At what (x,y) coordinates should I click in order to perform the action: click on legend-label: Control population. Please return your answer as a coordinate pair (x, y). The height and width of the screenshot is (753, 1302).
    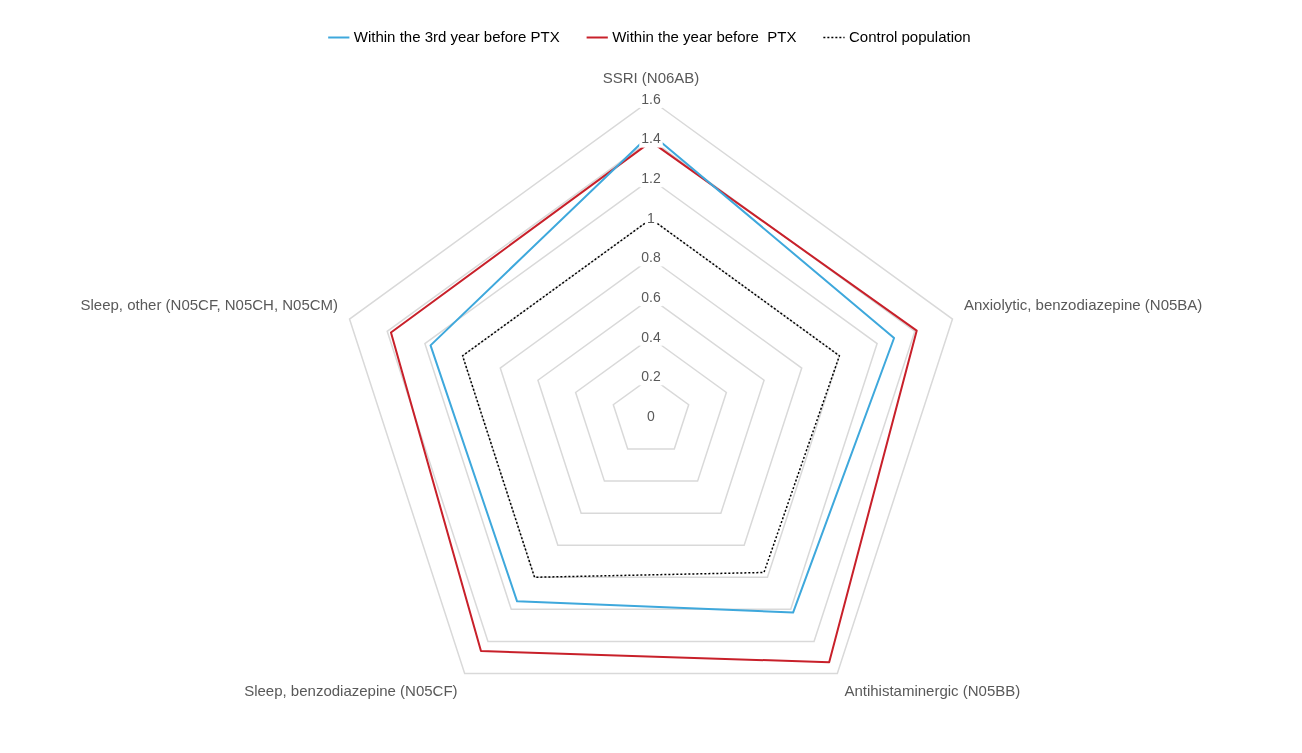
    Looking at the image, I should click on (909, 36).